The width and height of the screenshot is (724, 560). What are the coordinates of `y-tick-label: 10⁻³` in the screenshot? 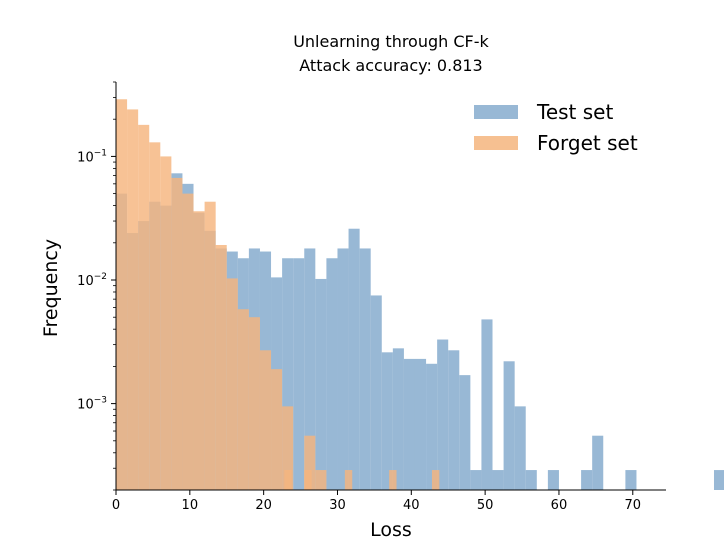 It's located at (92, 404).